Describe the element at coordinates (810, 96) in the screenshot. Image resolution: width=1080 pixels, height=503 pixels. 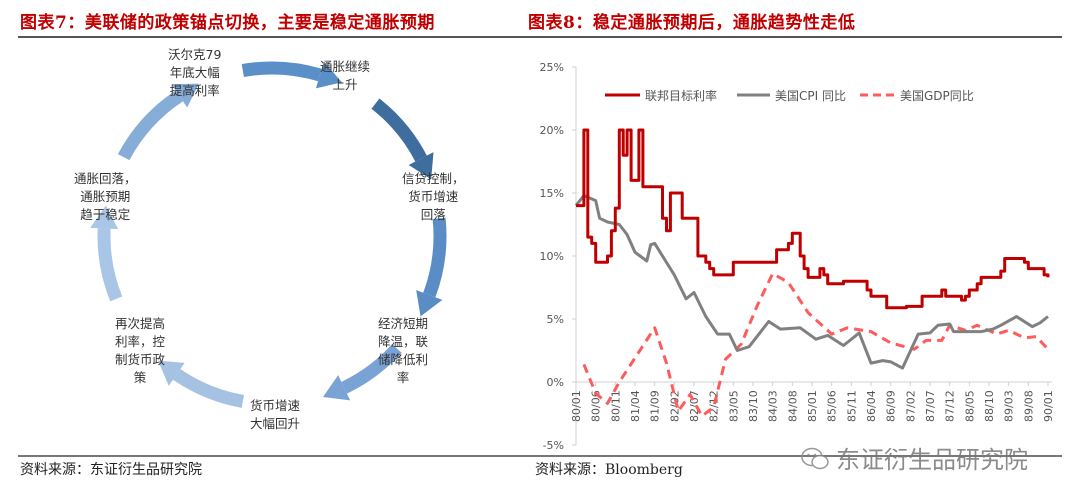
I see `legend-label-cpi: 美国CPI 同比` at that location.